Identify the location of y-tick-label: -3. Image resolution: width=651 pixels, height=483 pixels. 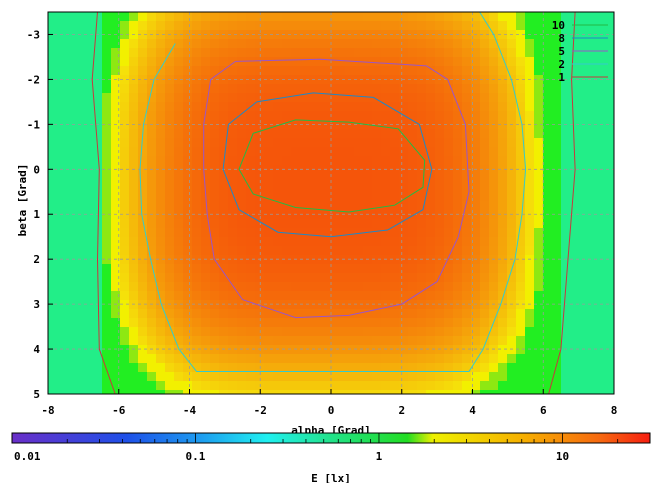
(33, 34).